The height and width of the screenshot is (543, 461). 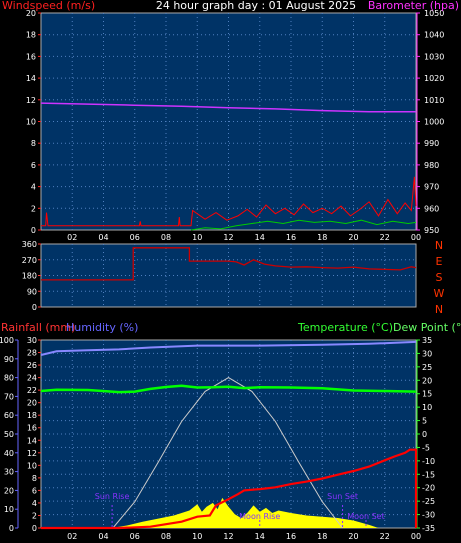 I want to click on humidity-tick-label: 50, so click(x=9, y=434).